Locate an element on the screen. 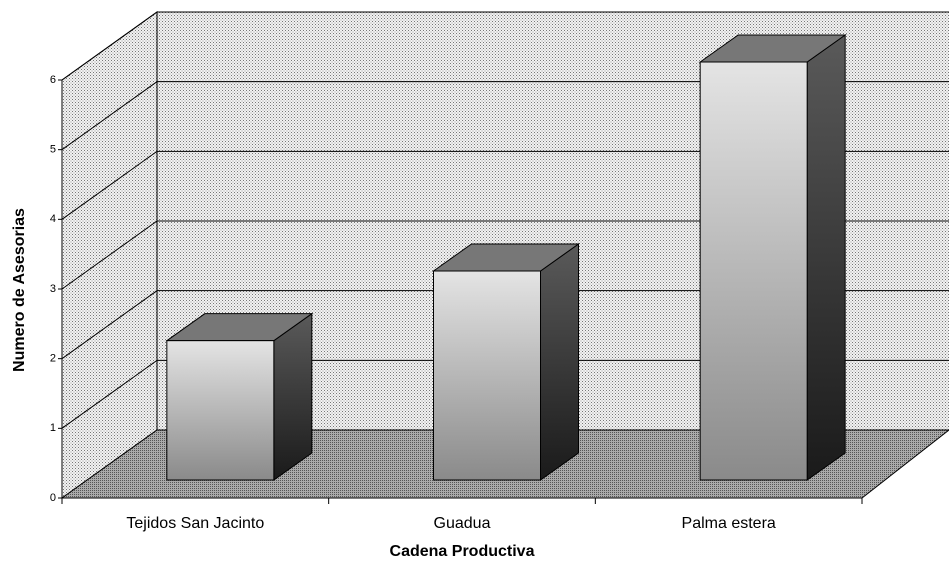 Image resolution: width=949 pixels, height=572 pixels. y-tick-label: 4 is located at coordinates (53, 219).